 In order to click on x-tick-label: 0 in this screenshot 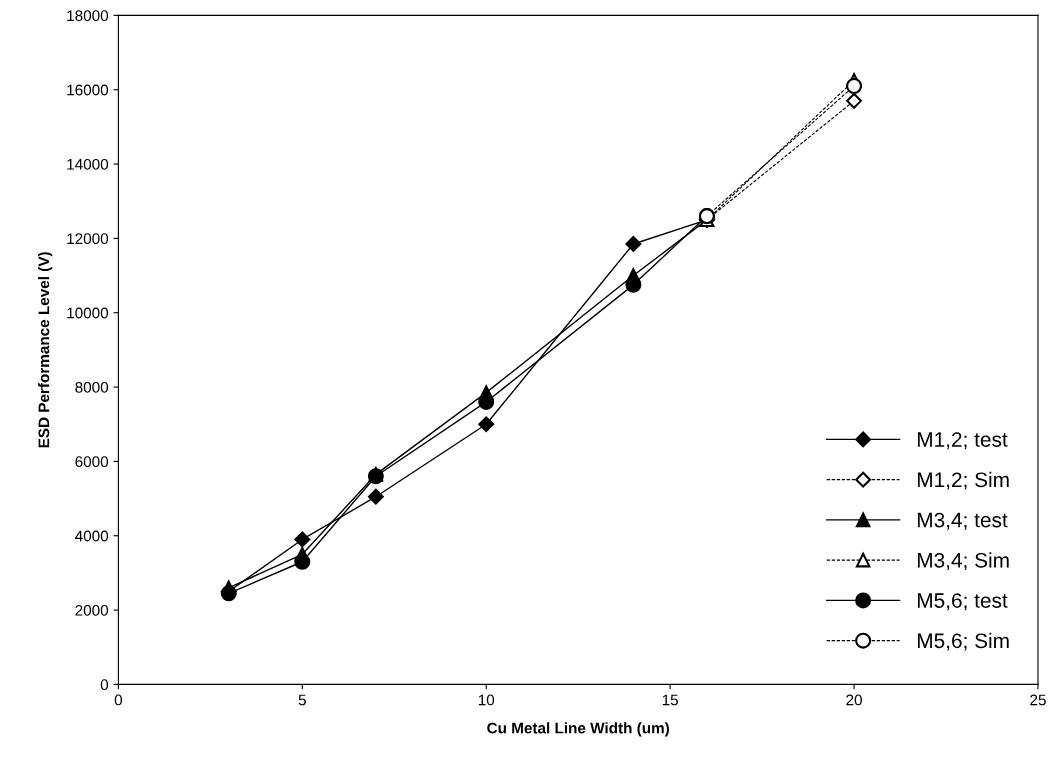, I will do `click(118, 700)`.